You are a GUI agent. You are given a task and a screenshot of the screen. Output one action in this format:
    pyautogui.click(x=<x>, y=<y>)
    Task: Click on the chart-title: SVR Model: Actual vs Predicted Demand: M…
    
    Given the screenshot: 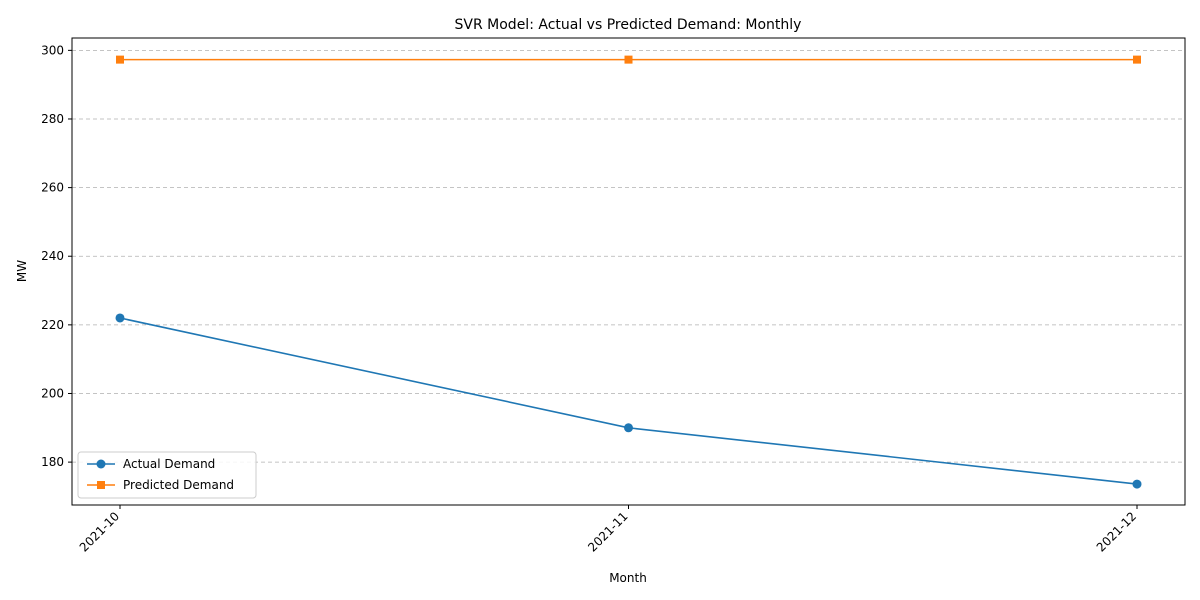 What is the action you would take?
    pyautogui.click(x=628, y=25)
    